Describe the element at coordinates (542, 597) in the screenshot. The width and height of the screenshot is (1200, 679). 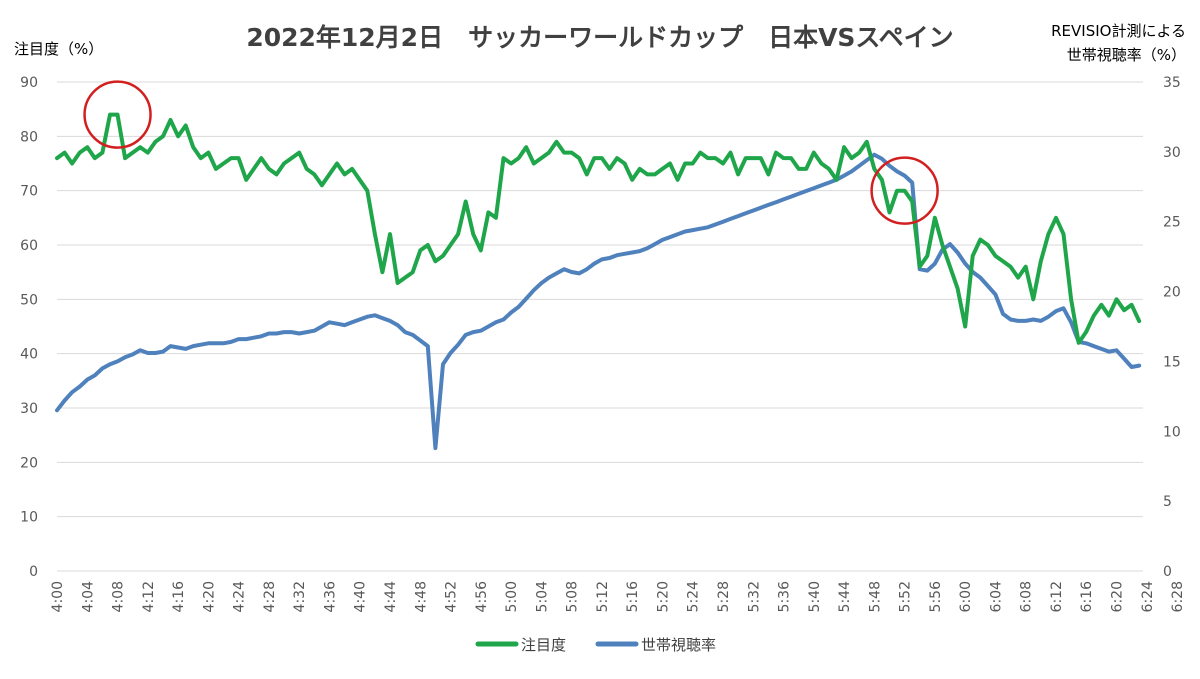
I see `x-tick-label: 5:04` at that location.